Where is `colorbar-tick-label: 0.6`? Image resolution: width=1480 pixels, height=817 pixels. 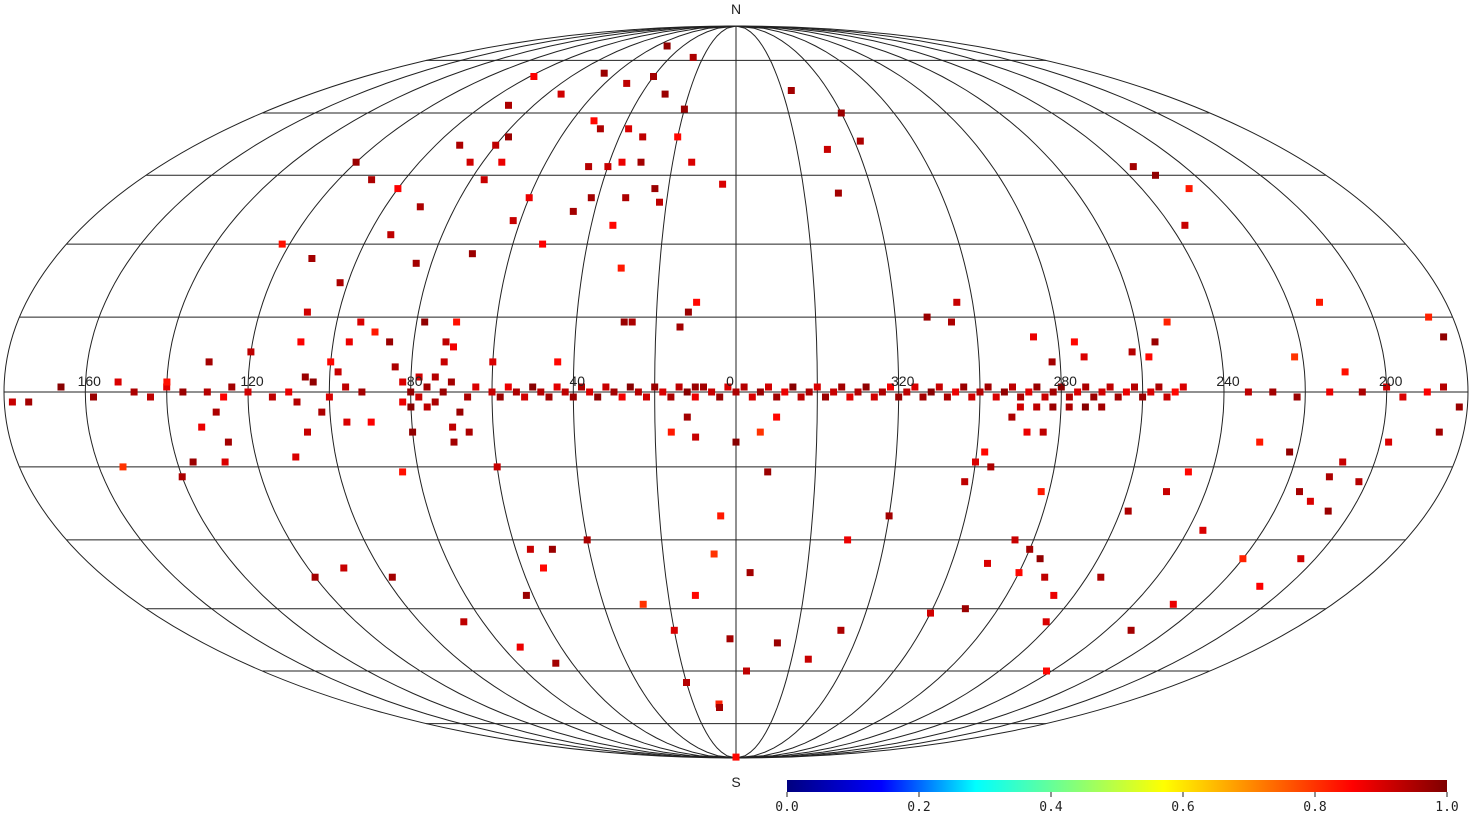
colorbar-tick-label: 0.6 is located at coordinates (1182, 807).